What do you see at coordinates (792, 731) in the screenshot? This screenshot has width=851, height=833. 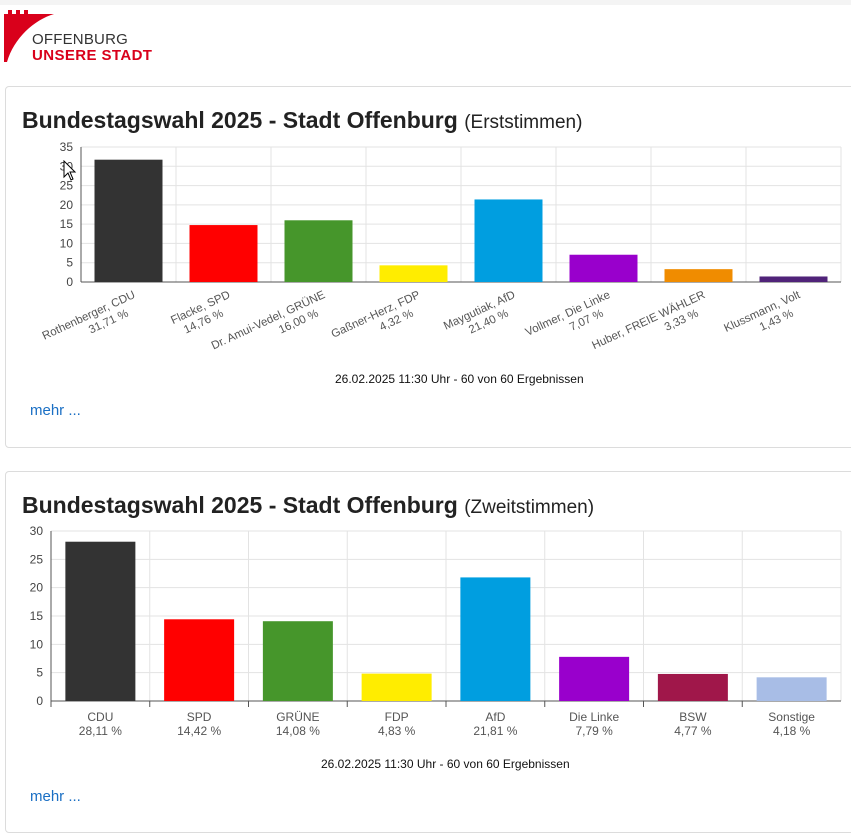 I see `data-label: 4,18 %` at bounding box center [792, 731].